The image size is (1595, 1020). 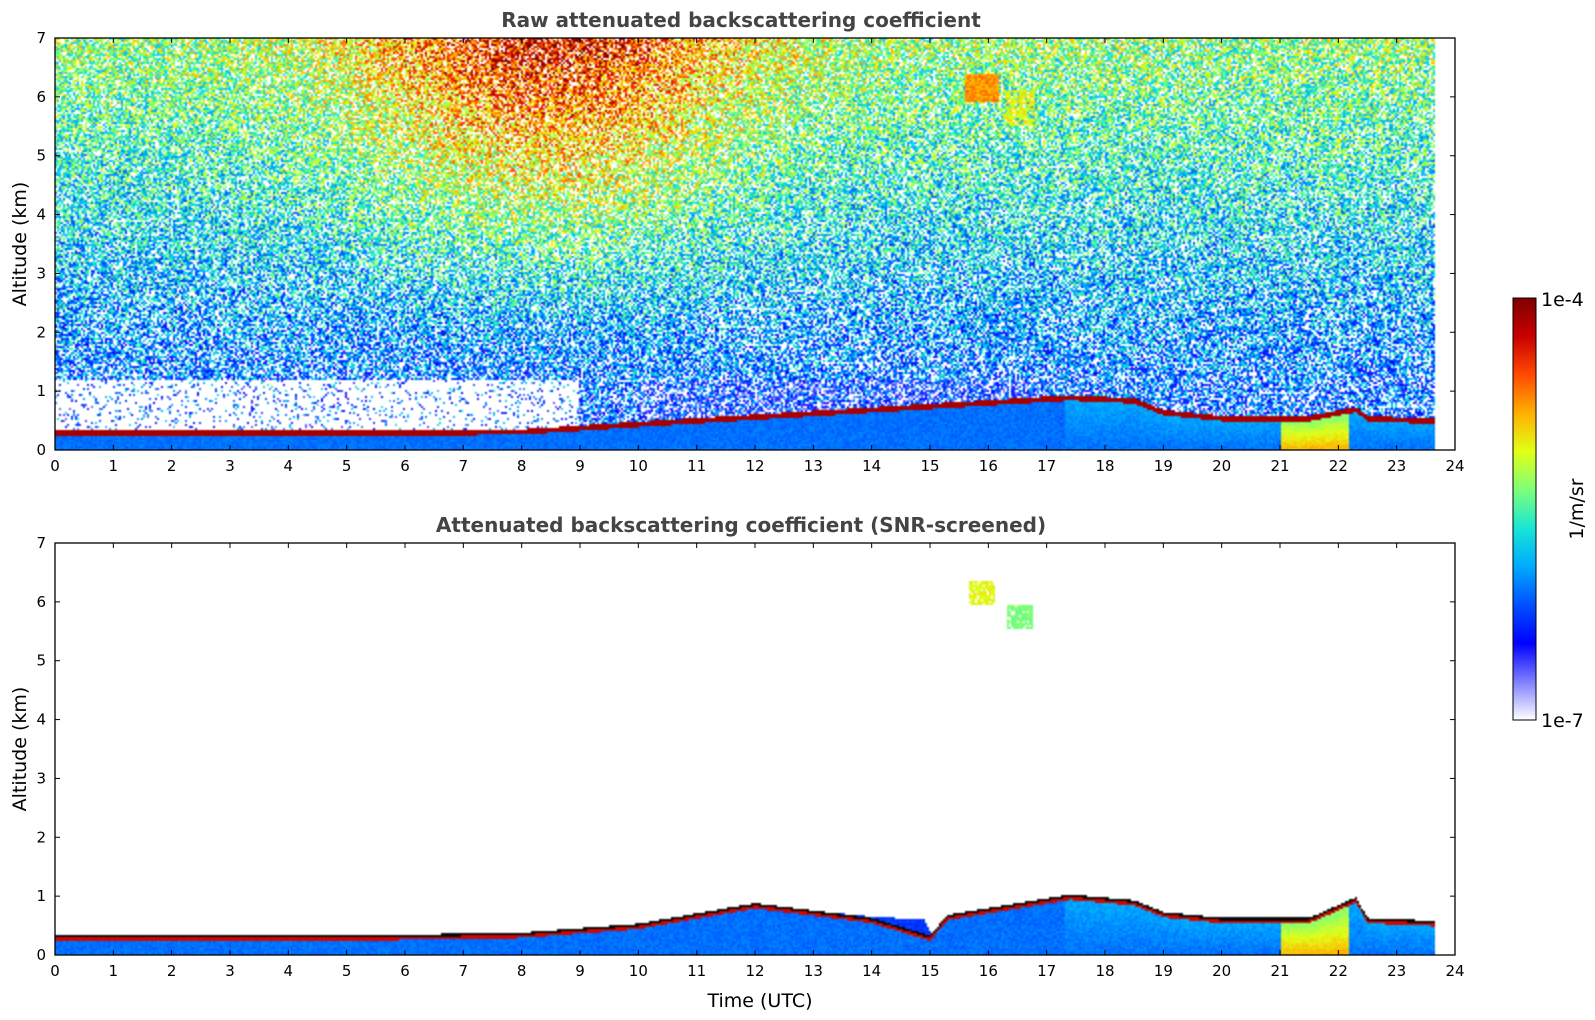 What do you see at coordinates (988, 971) in the screenshot?
I see `snr-x-tick-label: 16` at bounding box center [988, 971].